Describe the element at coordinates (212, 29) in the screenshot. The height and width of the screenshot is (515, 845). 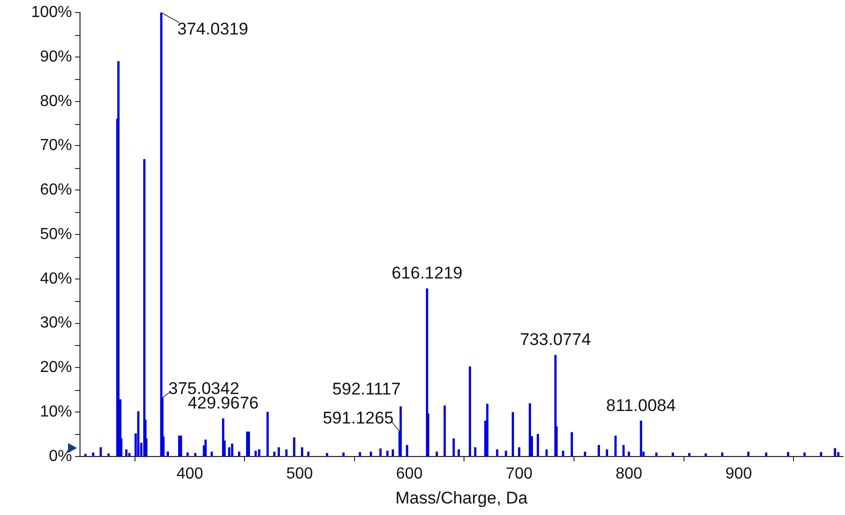
I see `annotation: 374.0319` at that location.